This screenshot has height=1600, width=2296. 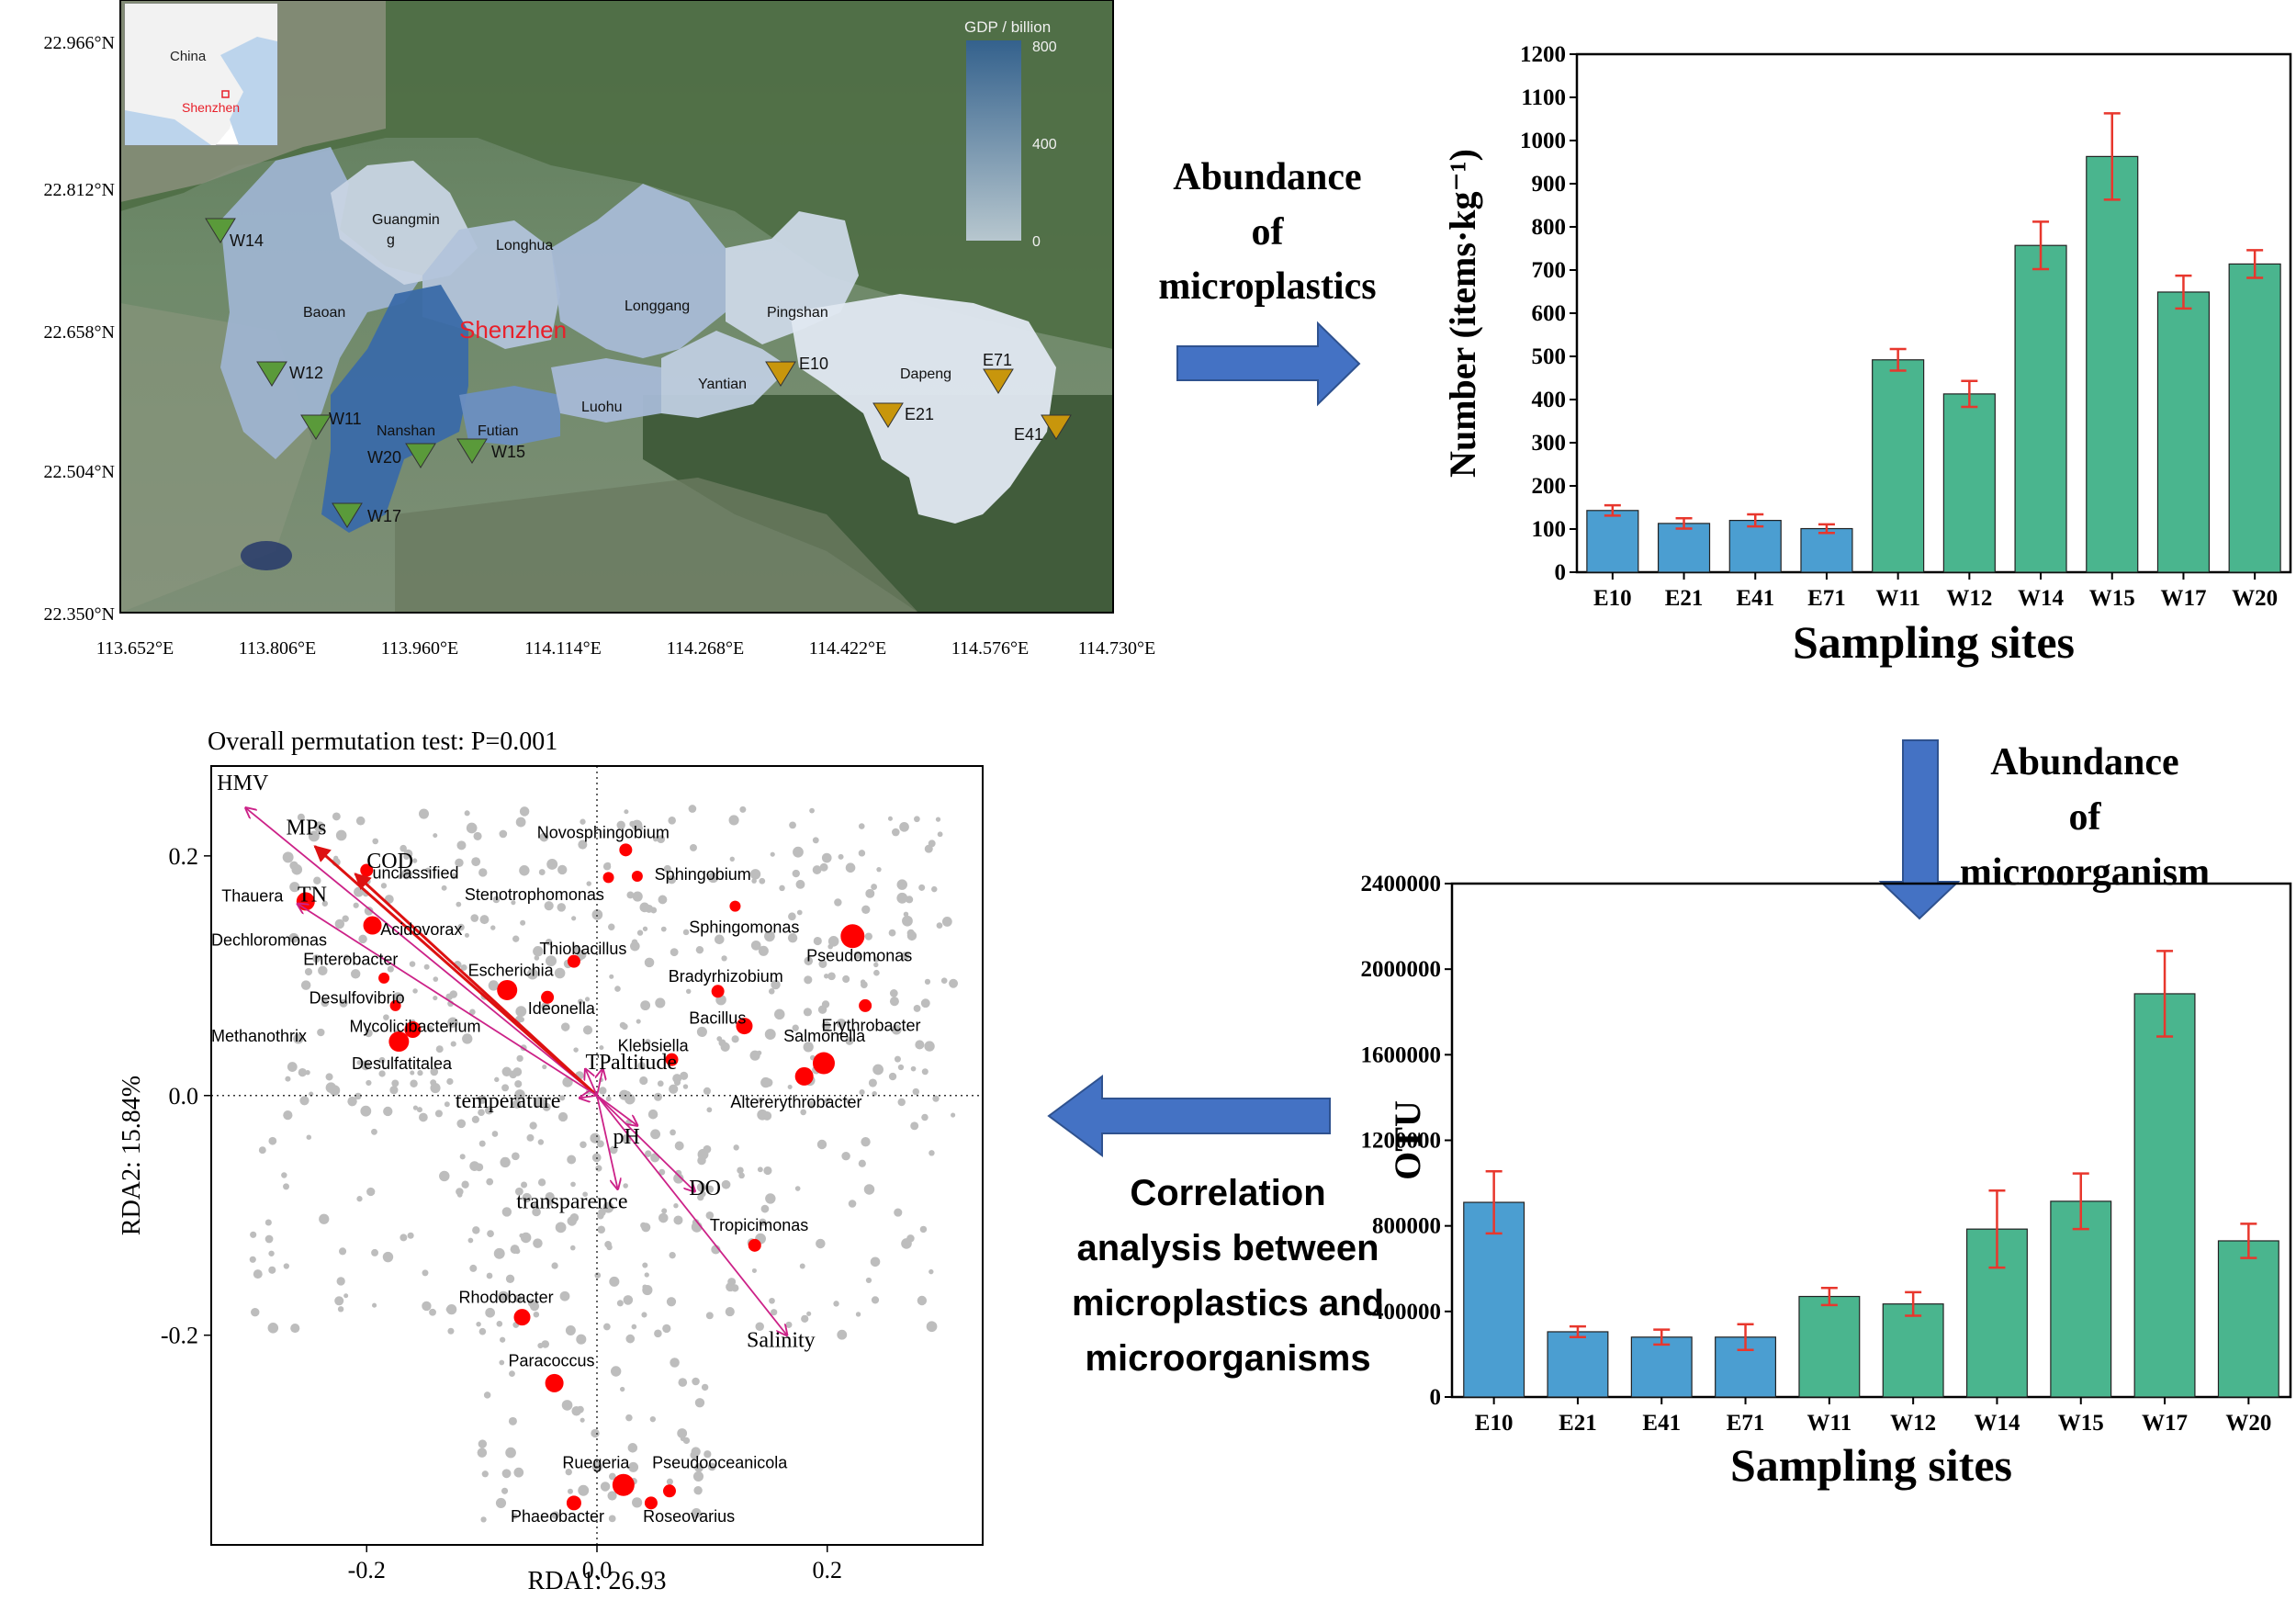 What do you see at coordinates (277, 649) in the screenshot?
I see `lon-label: 113.806°E` at bounding box center [277, 649].